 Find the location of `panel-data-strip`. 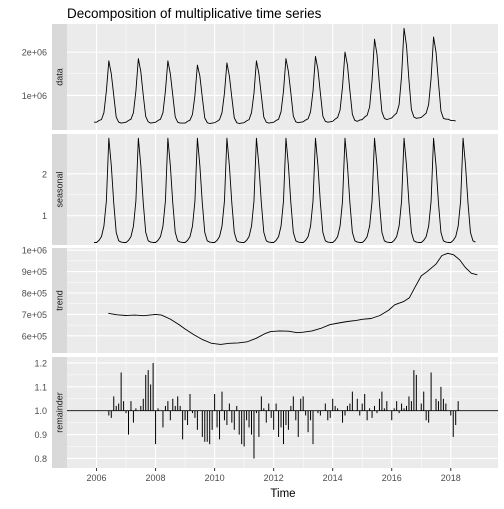

panel-data-strip is located at coordinates (59, 77).